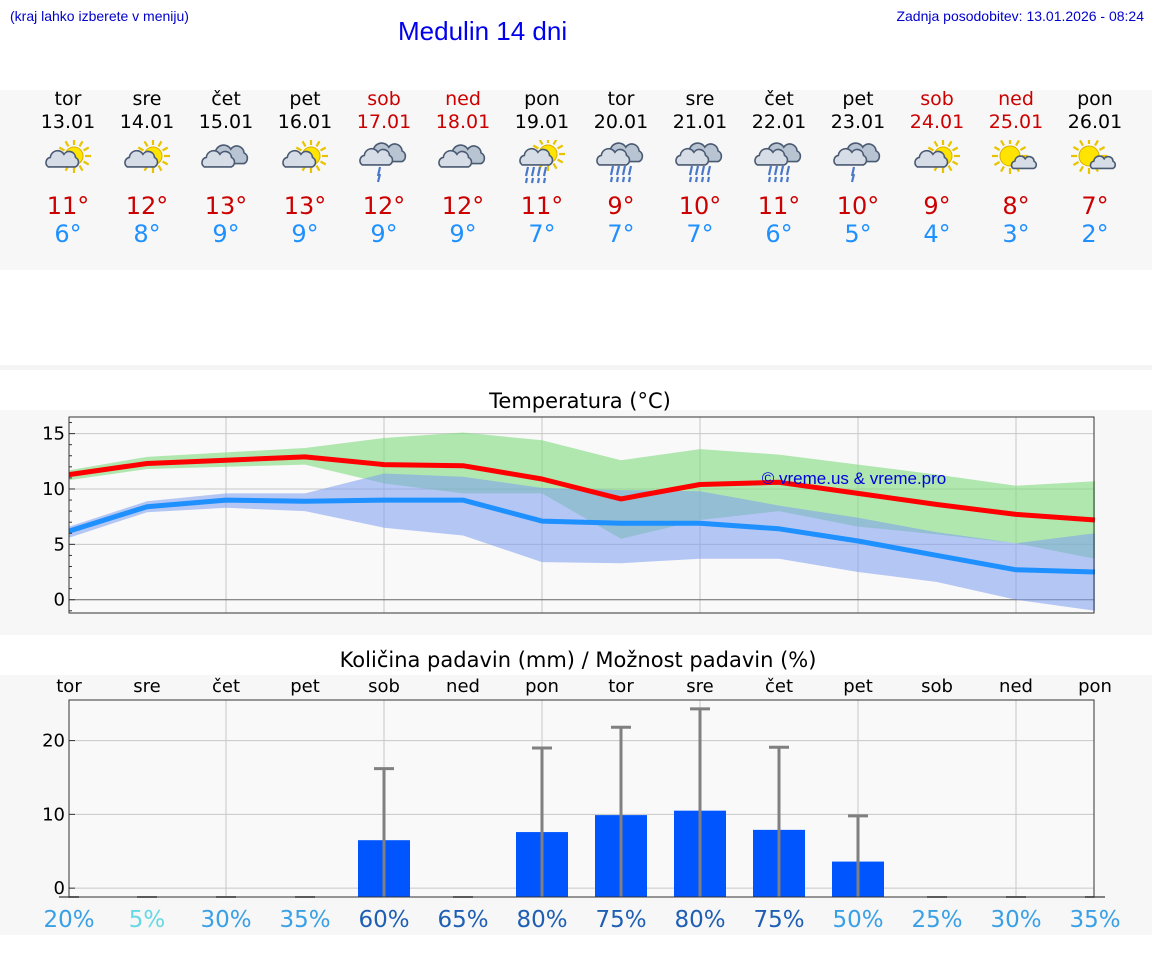 The image size is (1152, 975). Describe the element at coordinates (147, 234) in the screenshot. I see `min-temperature: 8°` at that location.